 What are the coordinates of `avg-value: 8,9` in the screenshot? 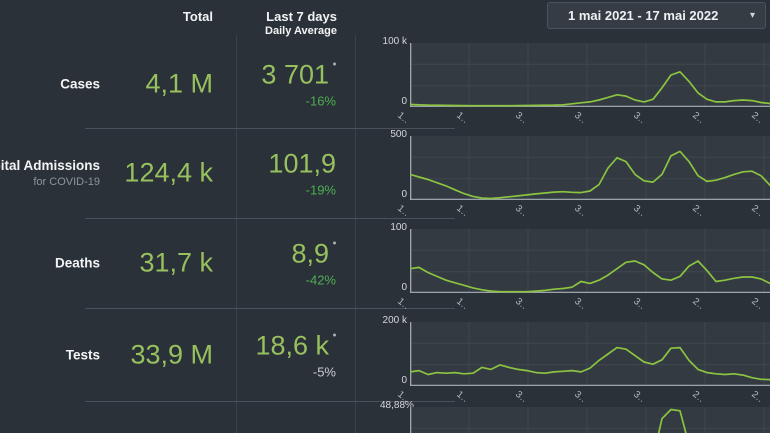 It's located at (313, 254).